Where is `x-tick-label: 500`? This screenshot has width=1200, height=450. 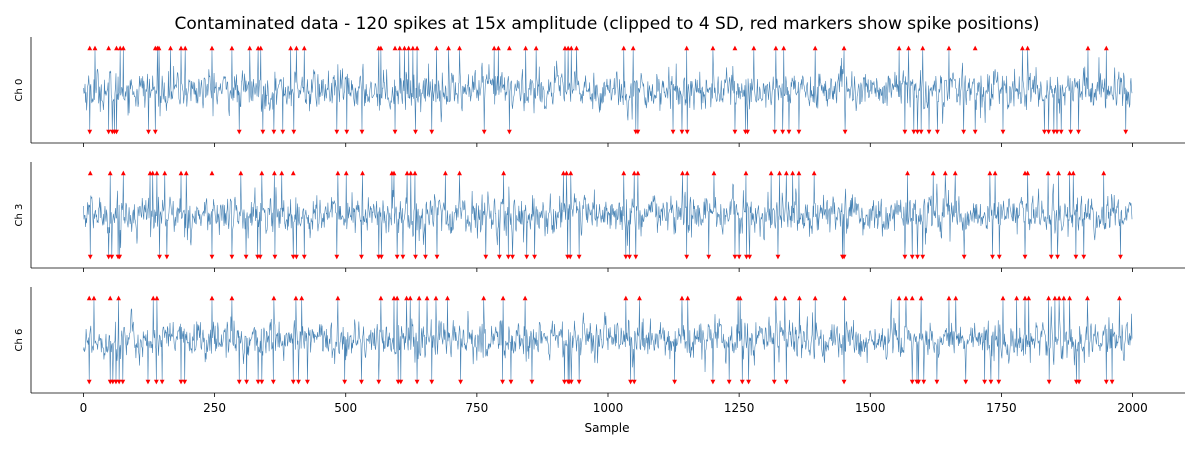 x-tick-label: 500 is located at coordinates (345, 408).